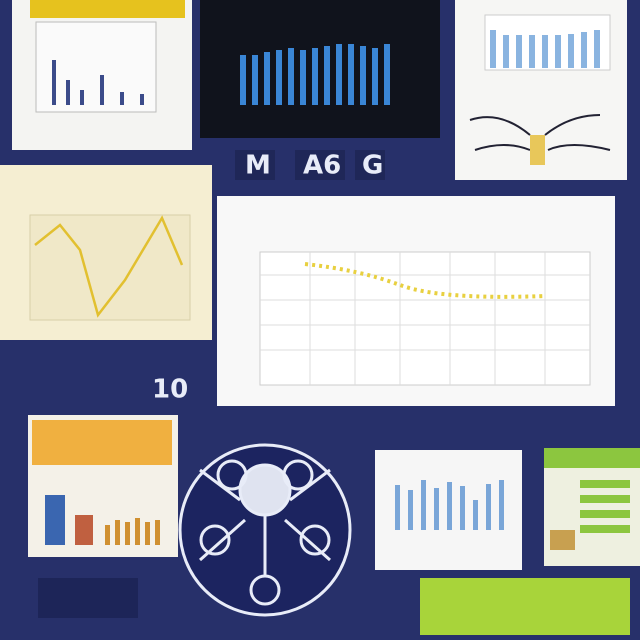  Describe the element at coordinates (322, 166) in the screenshot. I see `label: A6` at that location.